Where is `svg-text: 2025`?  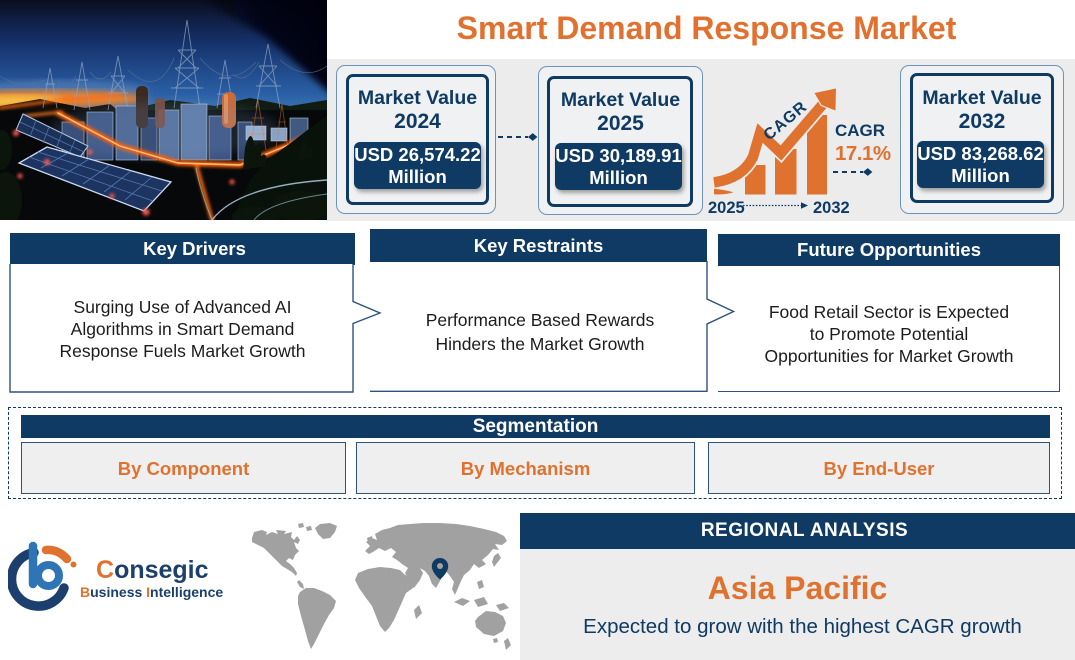 svg-text: 2025 is located at coordinates (726, 208).